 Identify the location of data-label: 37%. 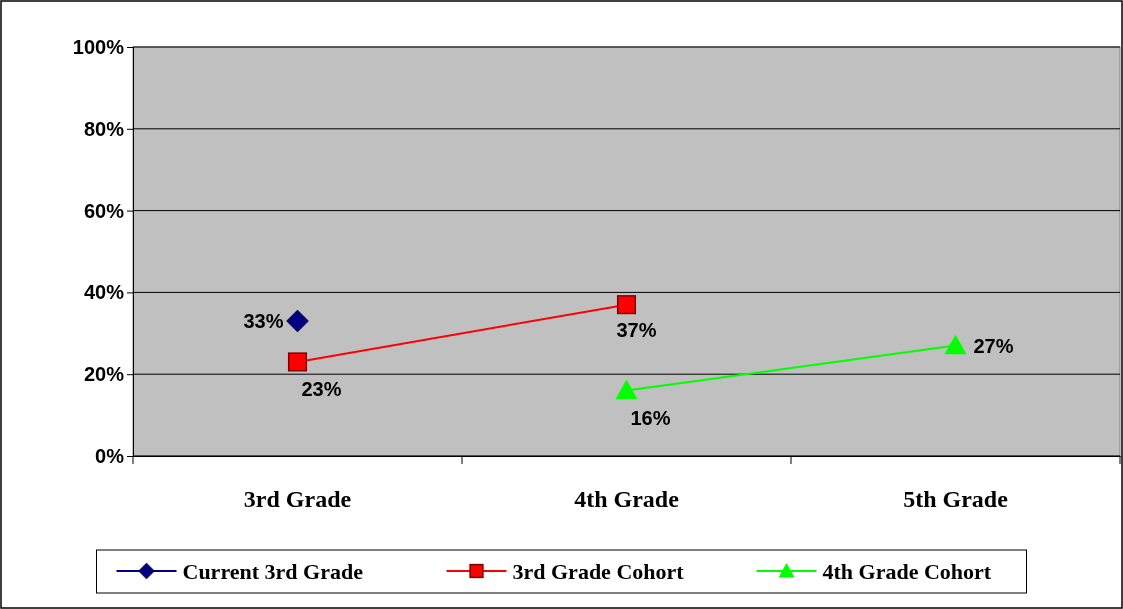
(636, 329).